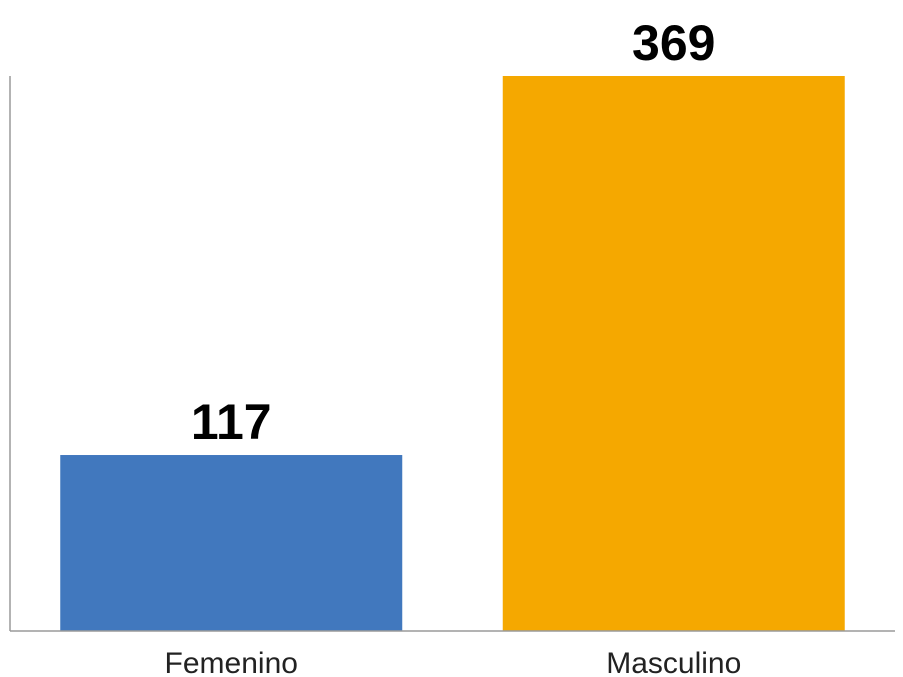 Image resolution: width=903 pixels, height=677 pixels. I want to click on x-tick-labels-group: Femenino Masculino, so click(453, 662).